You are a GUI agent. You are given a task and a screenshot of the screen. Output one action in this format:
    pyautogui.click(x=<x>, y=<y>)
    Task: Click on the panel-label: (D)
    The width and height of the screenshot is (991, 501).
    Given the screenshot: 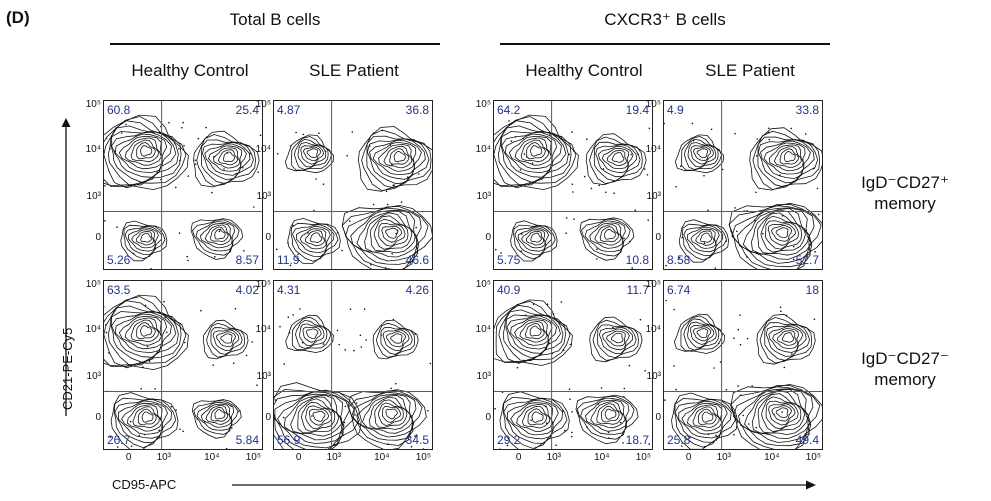 What is the action you would take?
    pyautogui.click(x=18, y=17)
    